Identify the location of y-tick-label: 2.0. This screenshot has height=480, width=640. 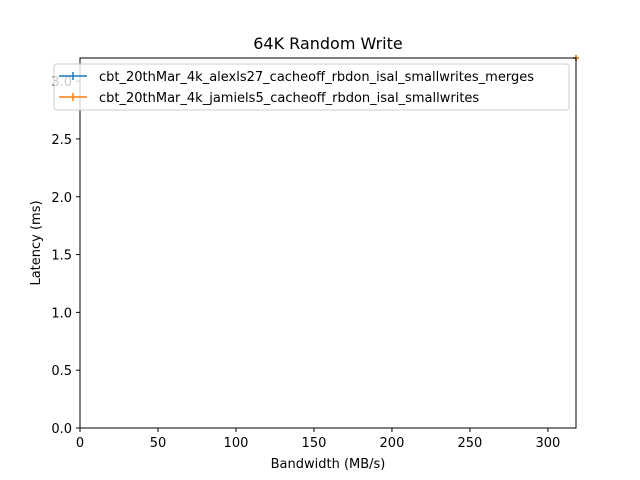
(61, 198).